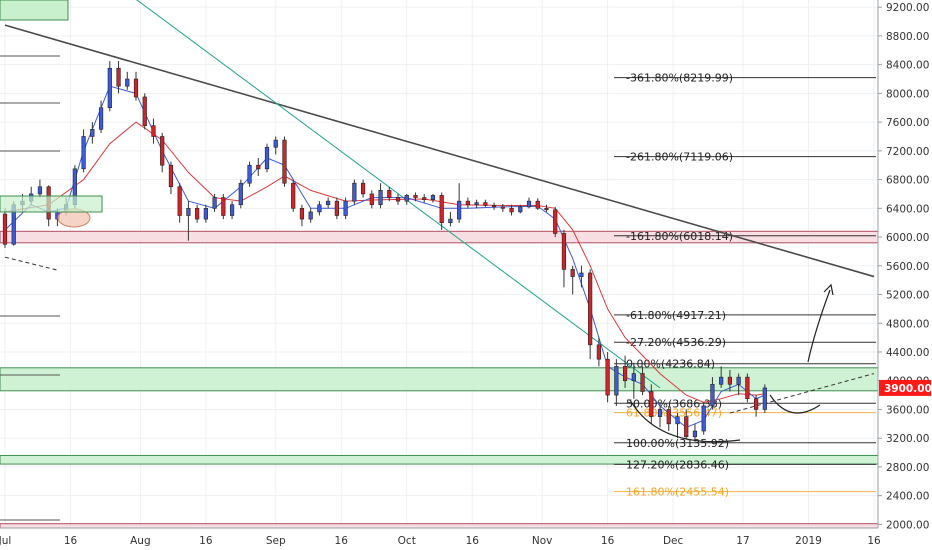 This screenshot has height=550, width=932. What do you see at coordinates (276, 541) in the screenshot?
I see `x-tick-label: Sep` at bounding box center [276, 541].